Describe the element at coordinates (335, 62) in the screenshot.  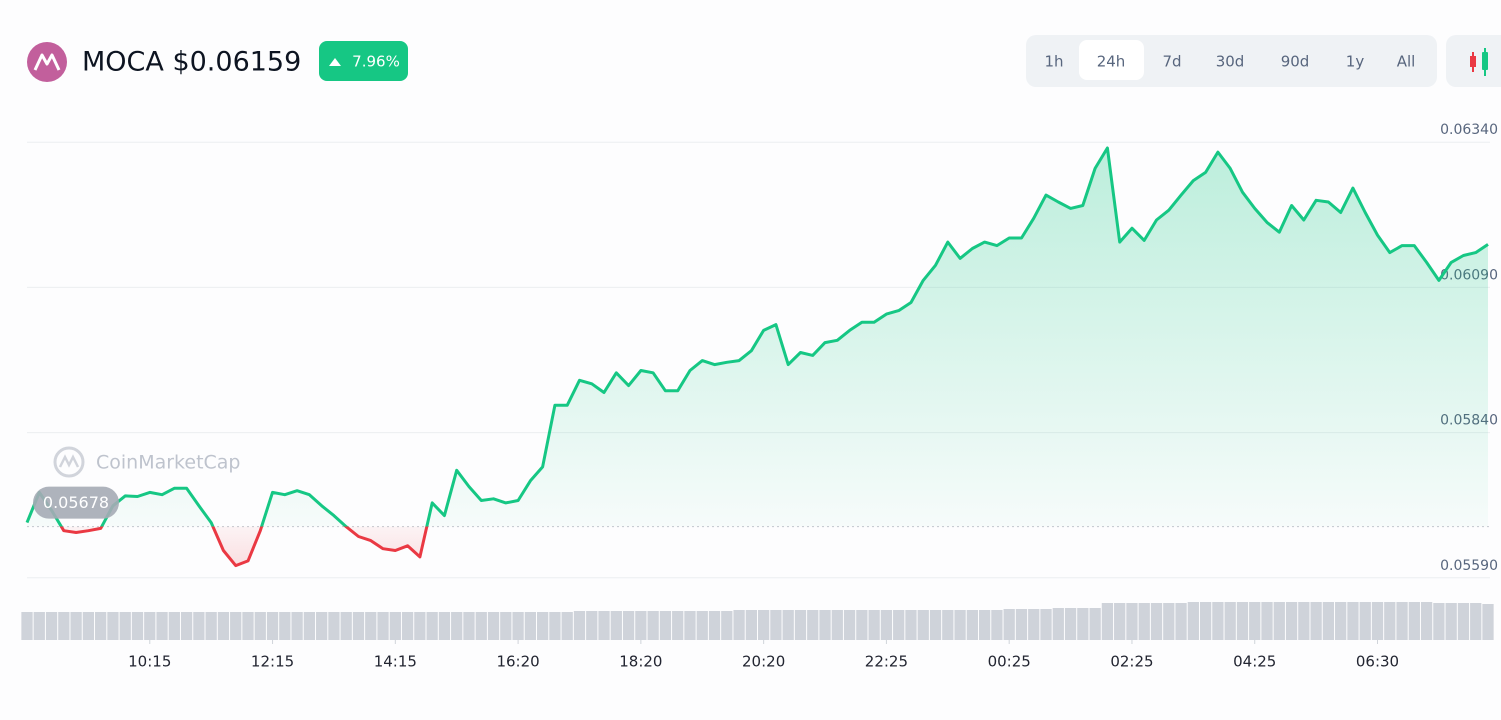
I see `up-arrow` at that location.